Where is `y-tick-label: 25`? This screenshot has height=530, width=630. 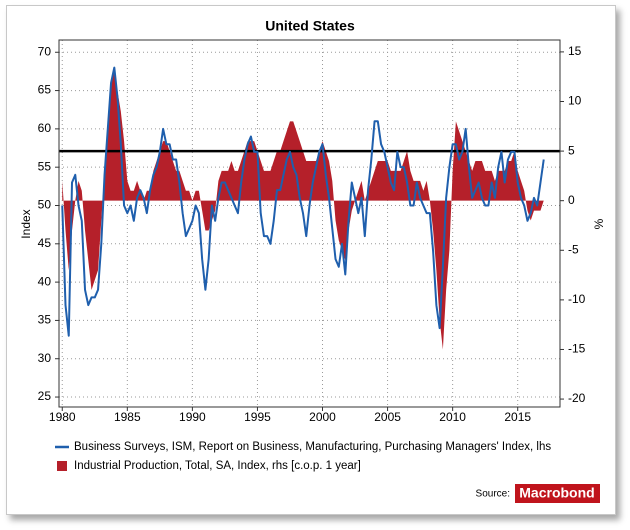
y-tick-label: 25 is located at coordinates (45, 396).